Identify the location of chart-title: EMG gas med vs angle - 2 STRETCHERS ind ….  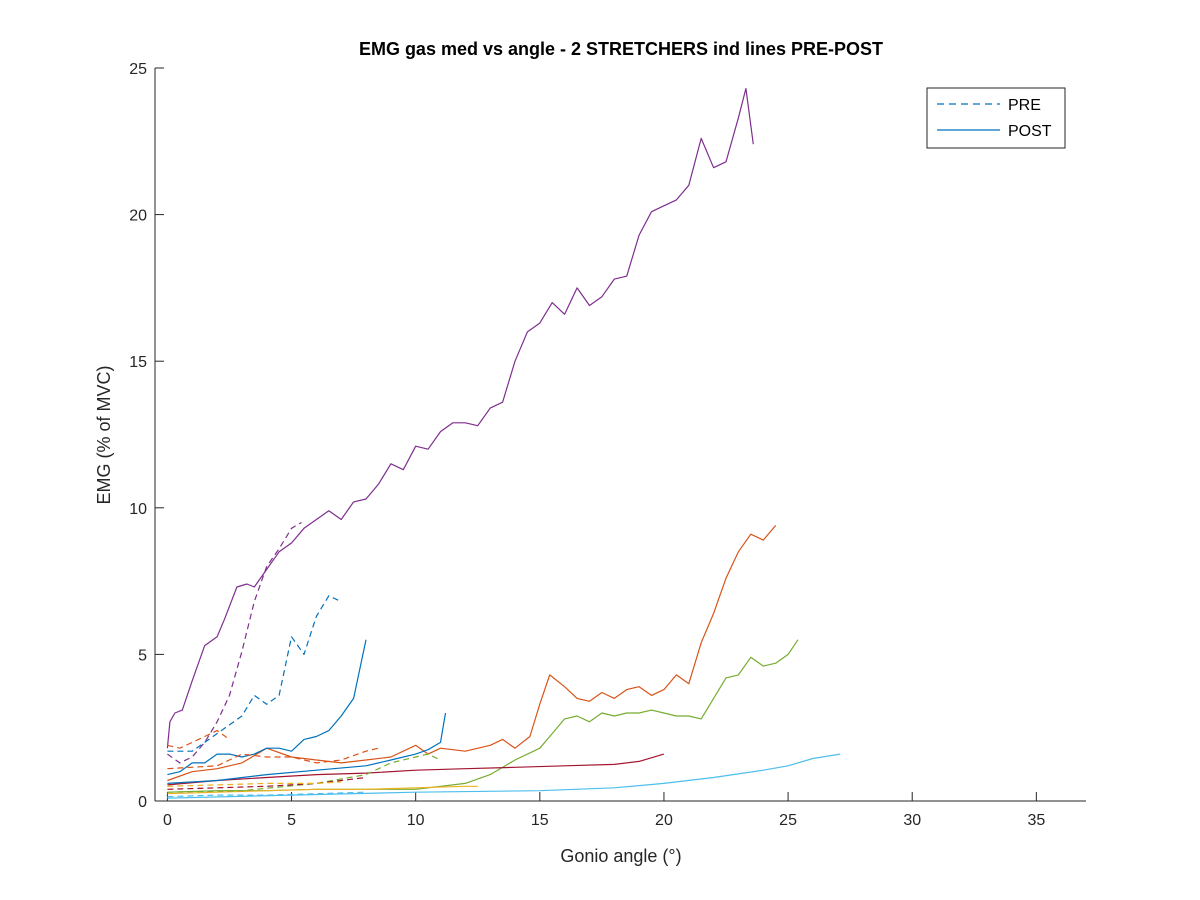
(621, 49).